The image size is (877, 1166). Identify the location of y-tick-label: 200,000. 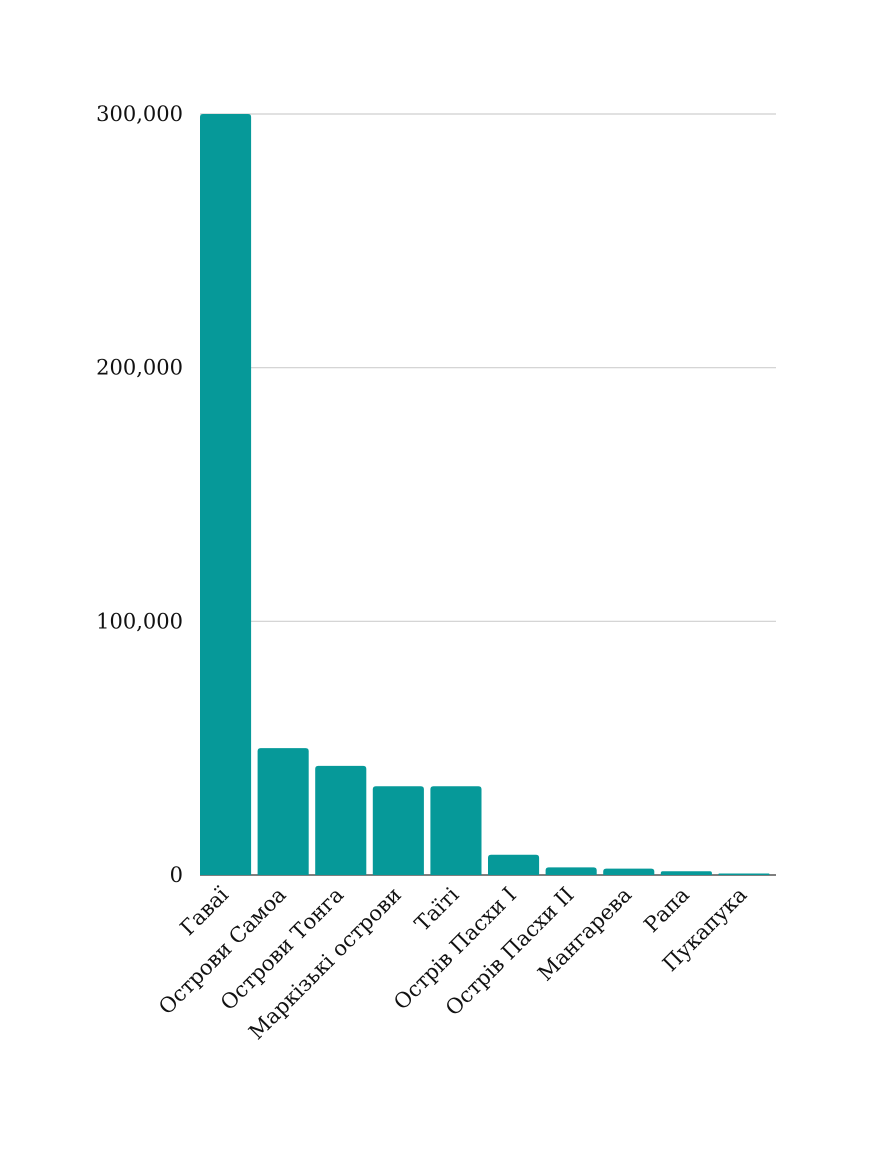
(139, 368).